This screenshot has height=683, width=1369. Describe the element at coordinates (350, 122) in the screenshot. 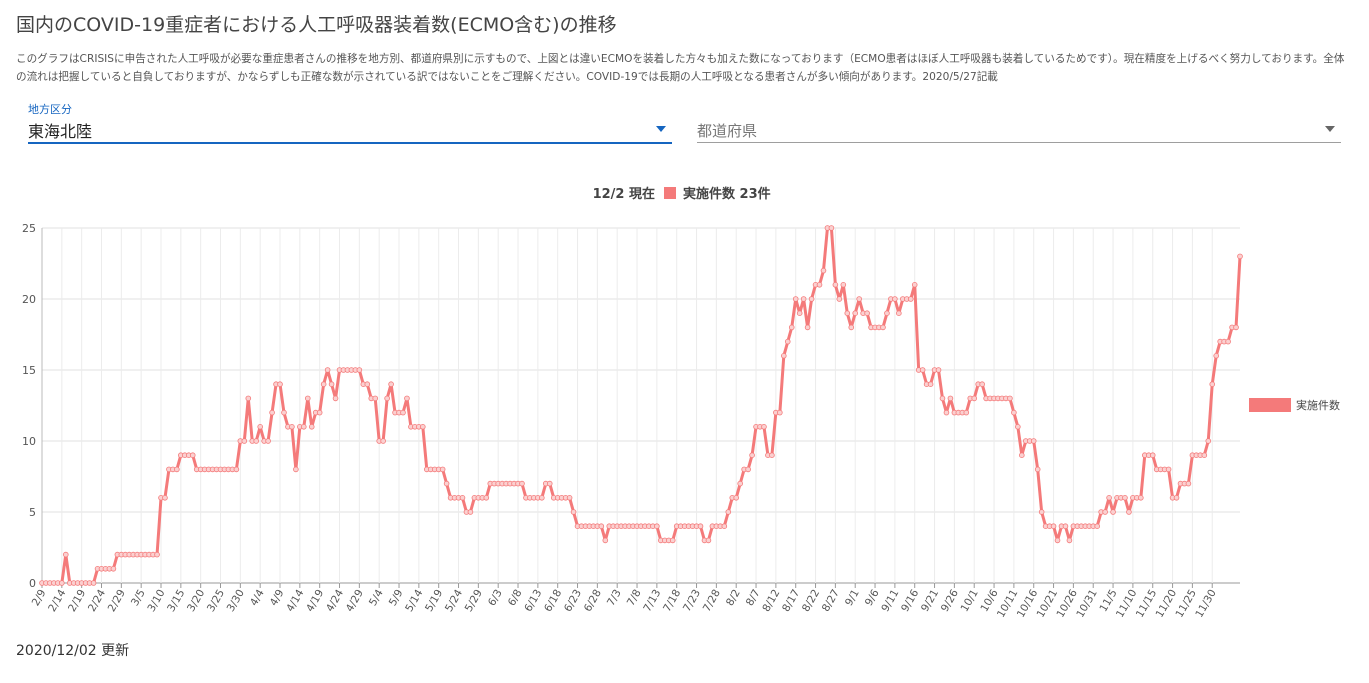

I see `region-select: 地方区分 東海北陸` at that location.